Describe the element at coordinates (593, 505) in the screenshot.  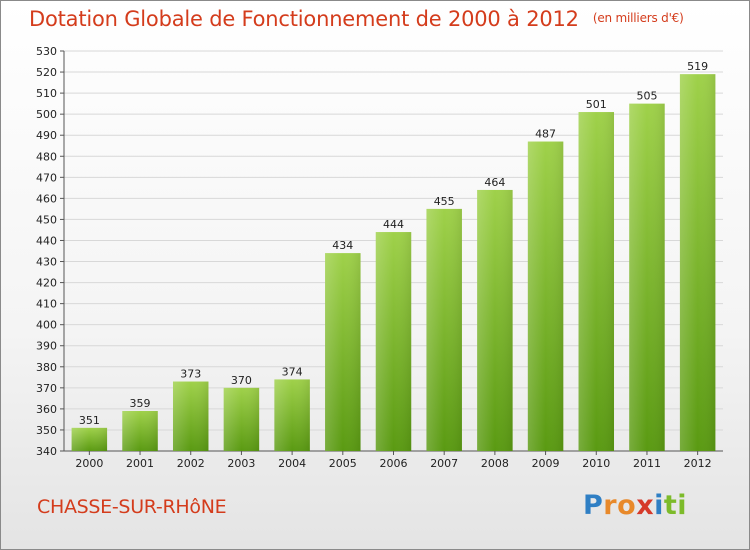
I see `logo-letter: P` at that location.